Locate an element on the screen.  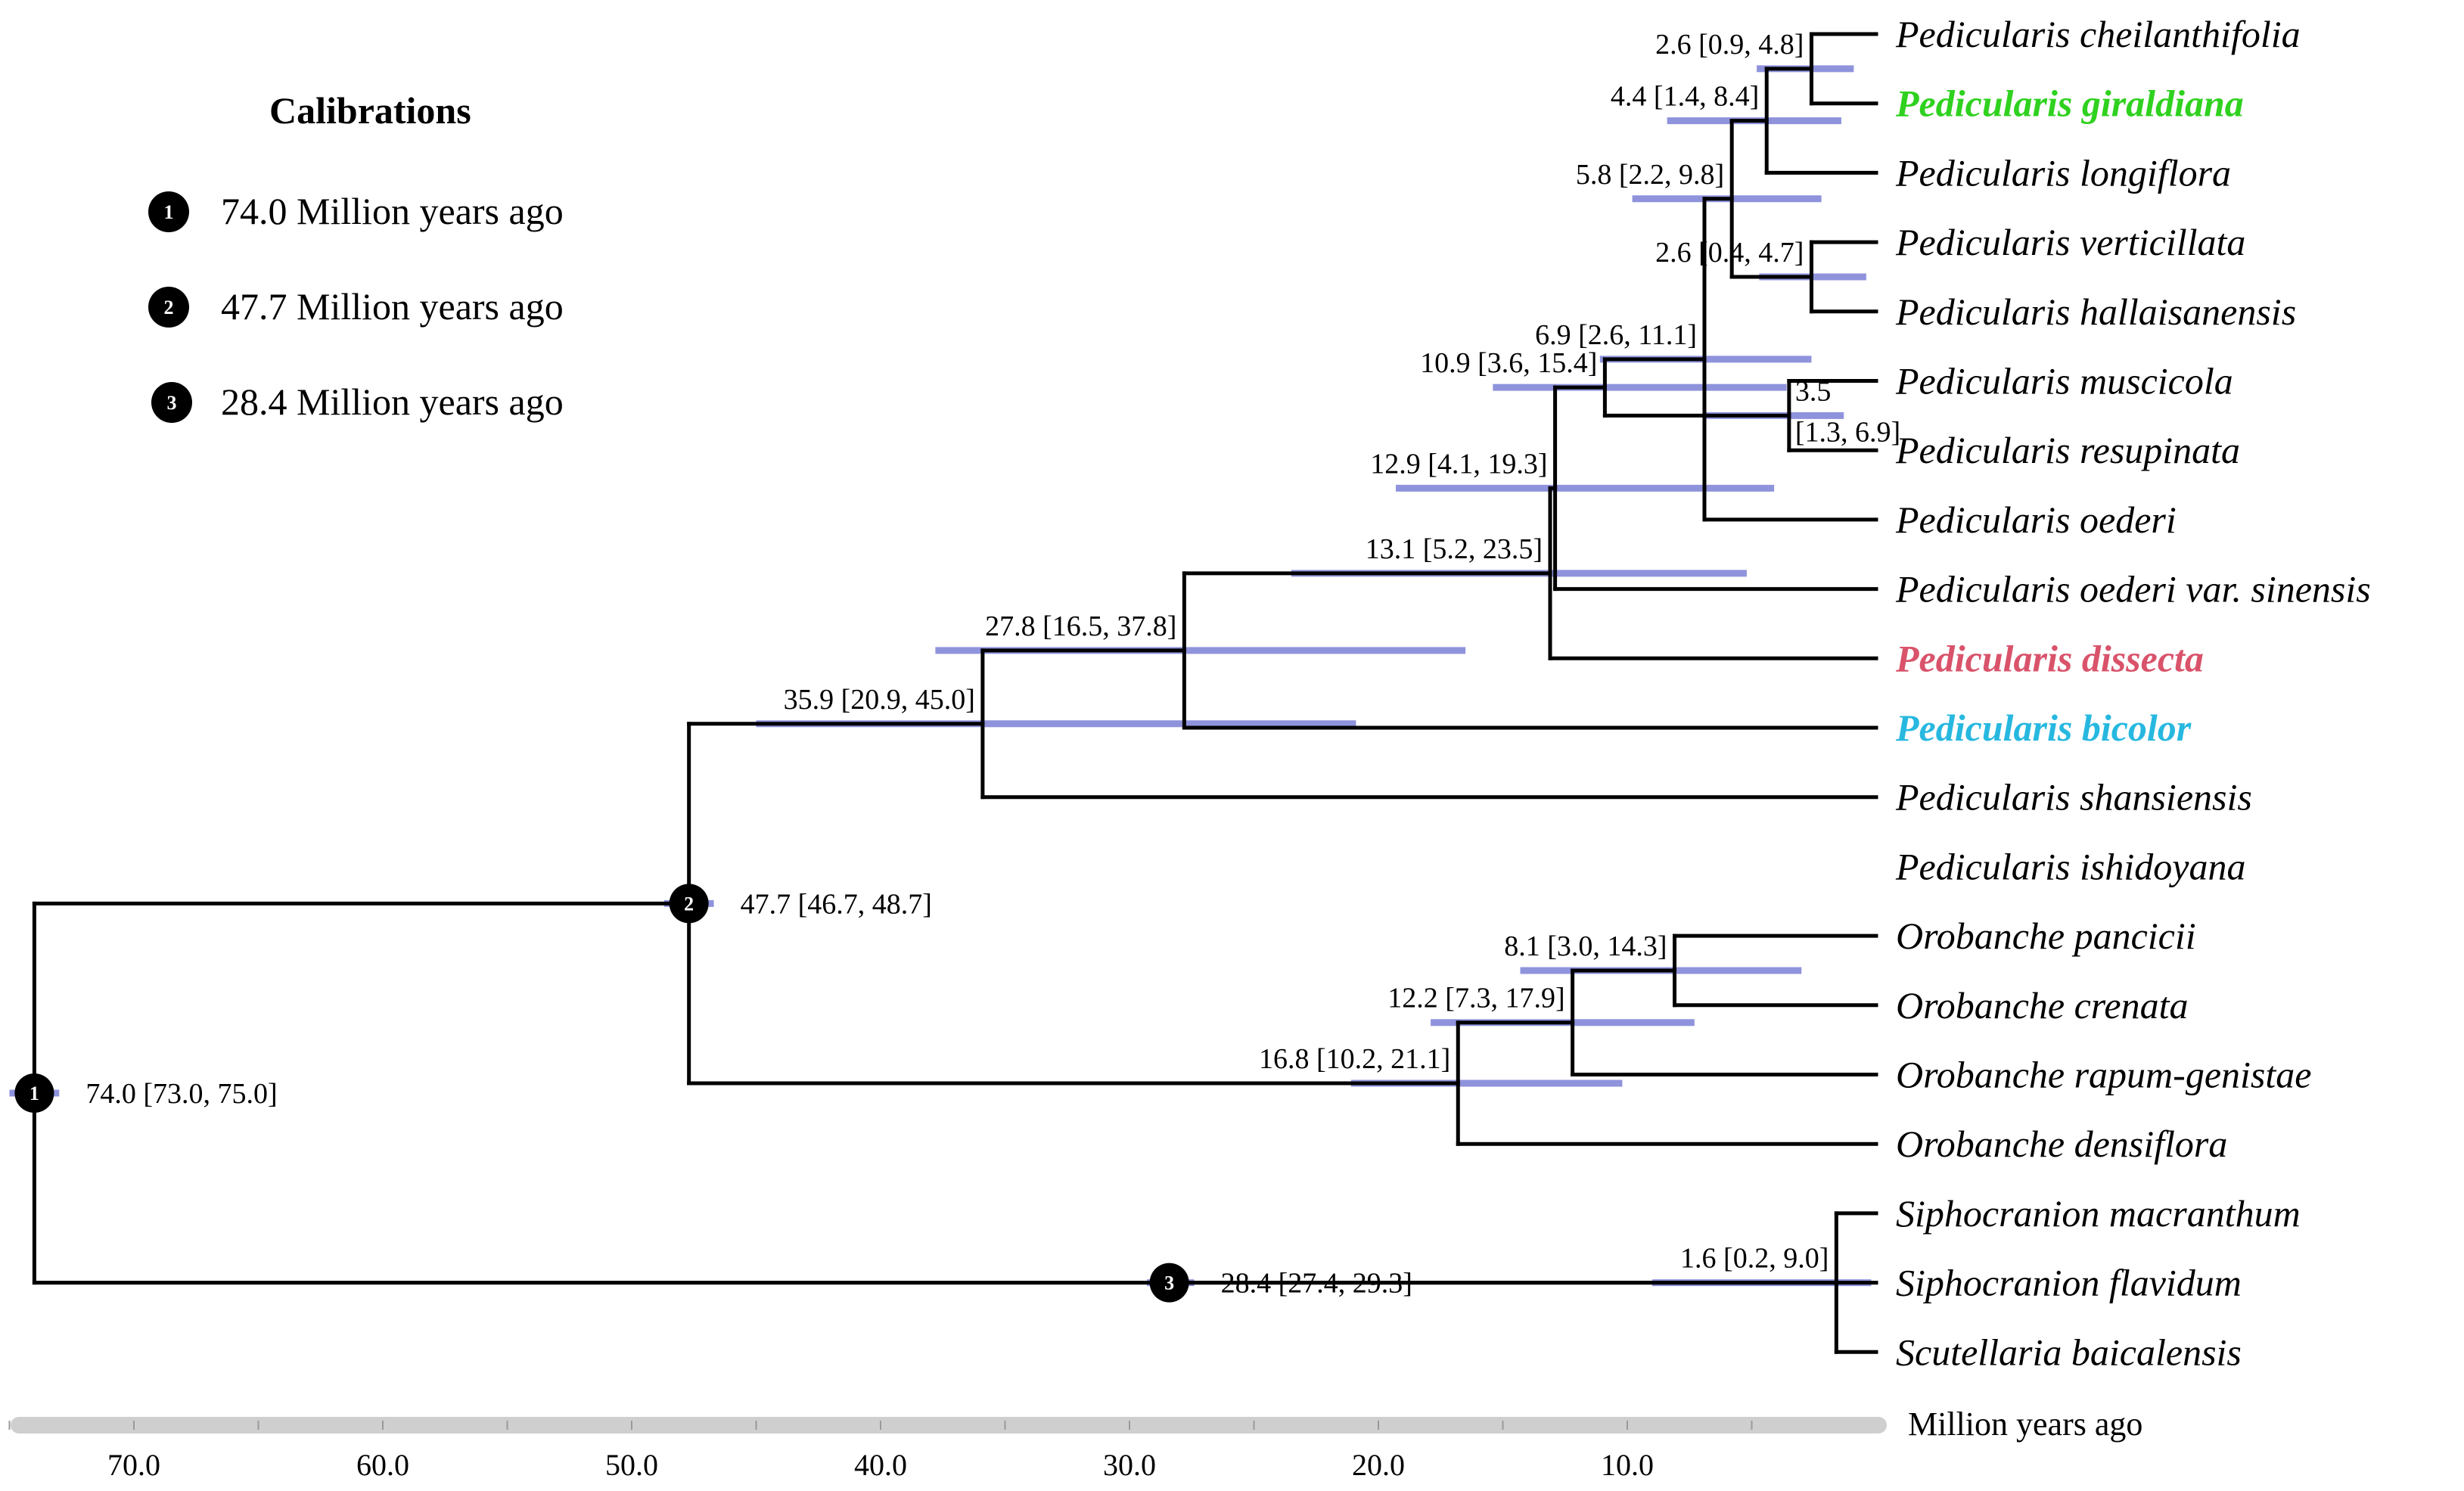
node-label-n4: 35.9 [20.9, 45.0] is located at coordinates (879, 700).